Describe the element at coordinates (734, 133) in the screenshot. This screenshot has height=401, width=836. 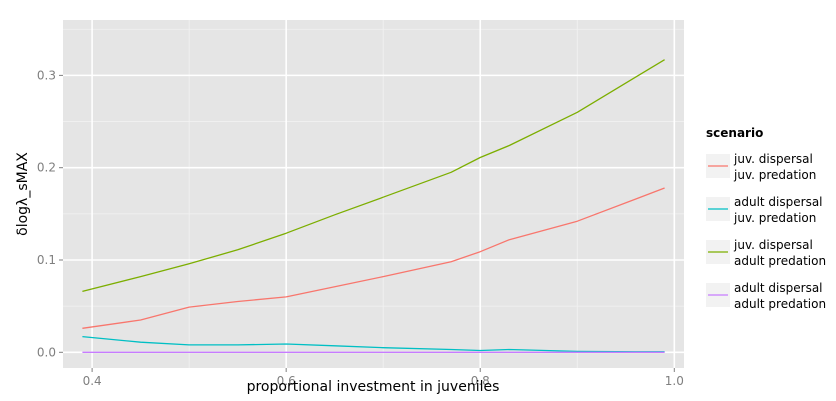
I see `legend-title: scenario` at that location.